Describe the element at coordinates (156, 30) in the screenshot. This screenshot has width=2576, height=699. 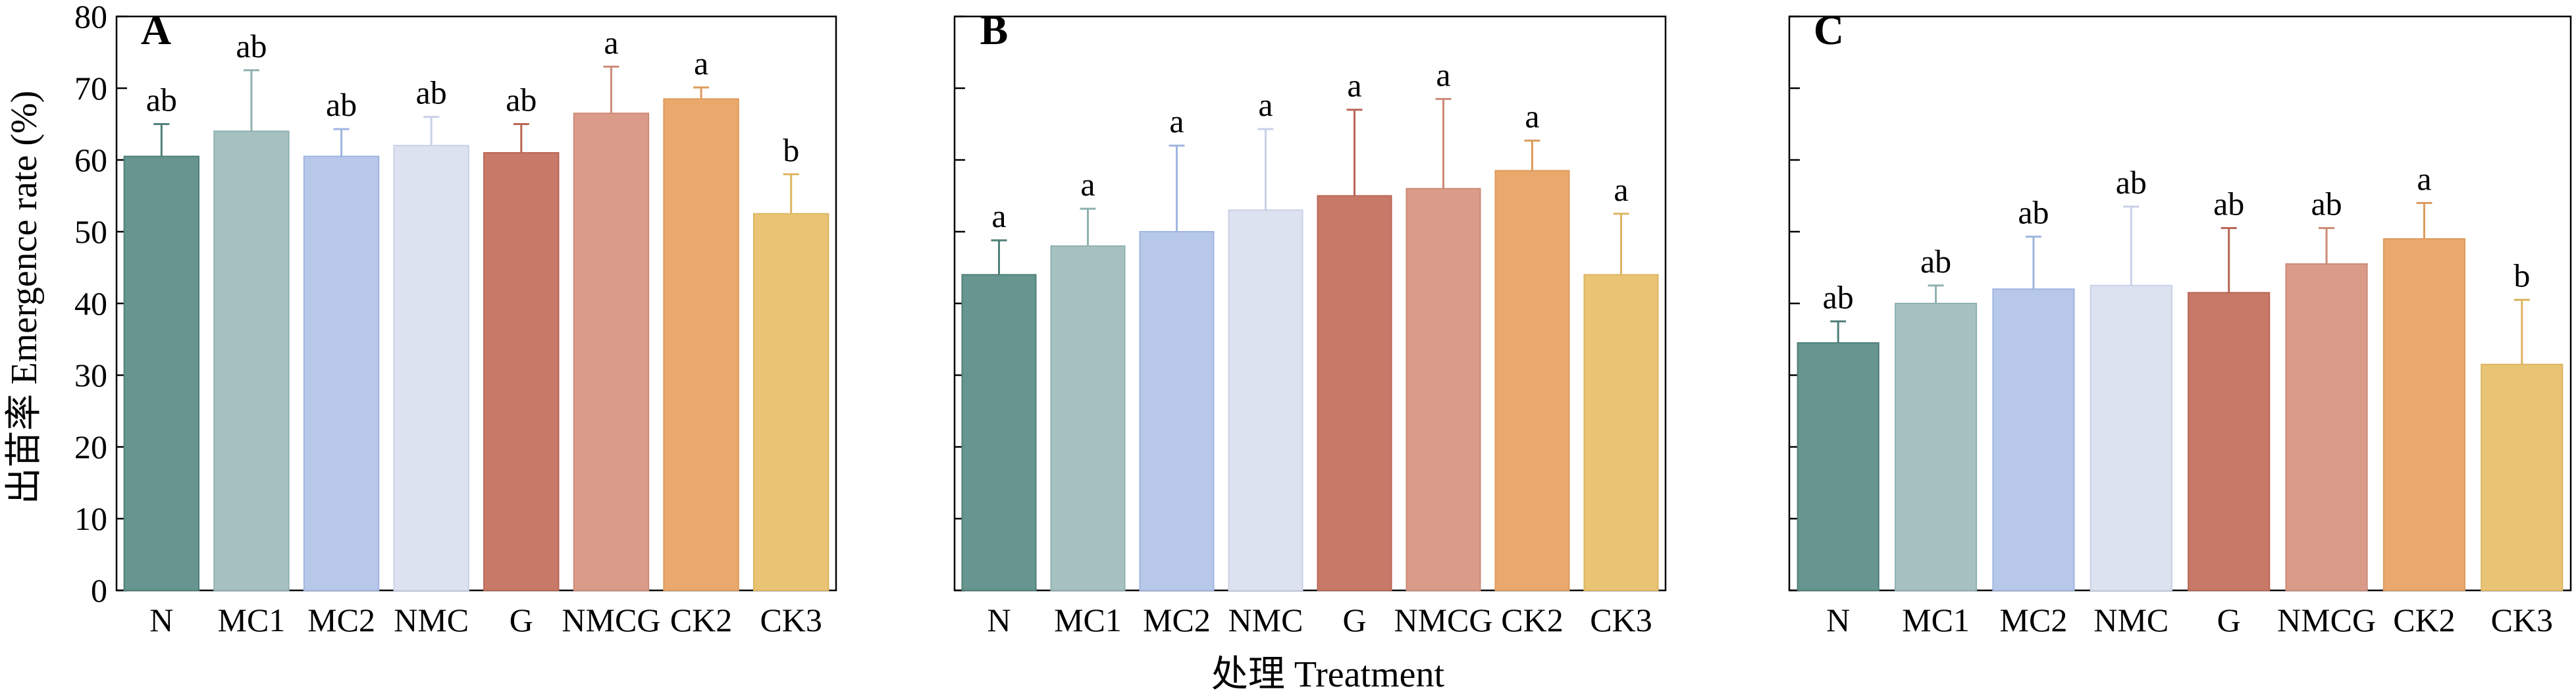
I see `panel-letter: A` at that location.